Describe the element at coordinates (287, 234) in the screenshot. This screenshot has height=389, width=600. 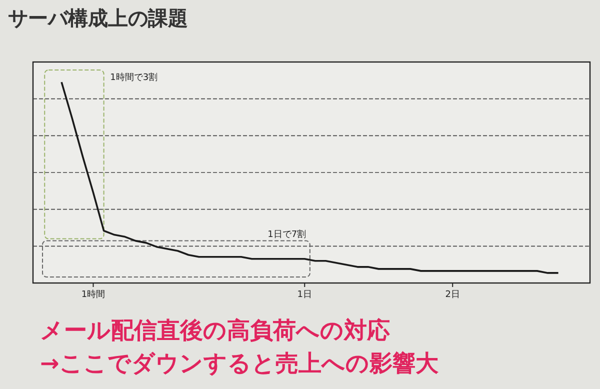
I see `annotation: 1日で7割` at that location.